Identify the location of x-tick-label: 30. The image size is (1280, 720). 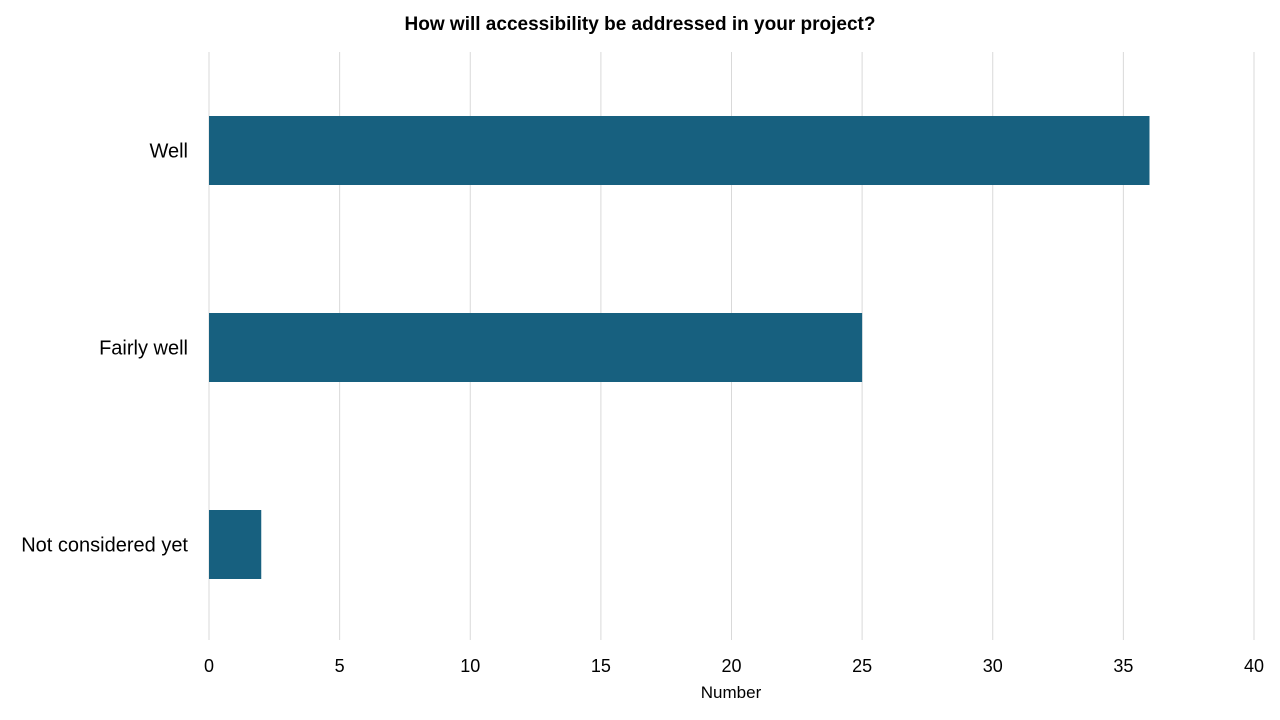
(993, 666).